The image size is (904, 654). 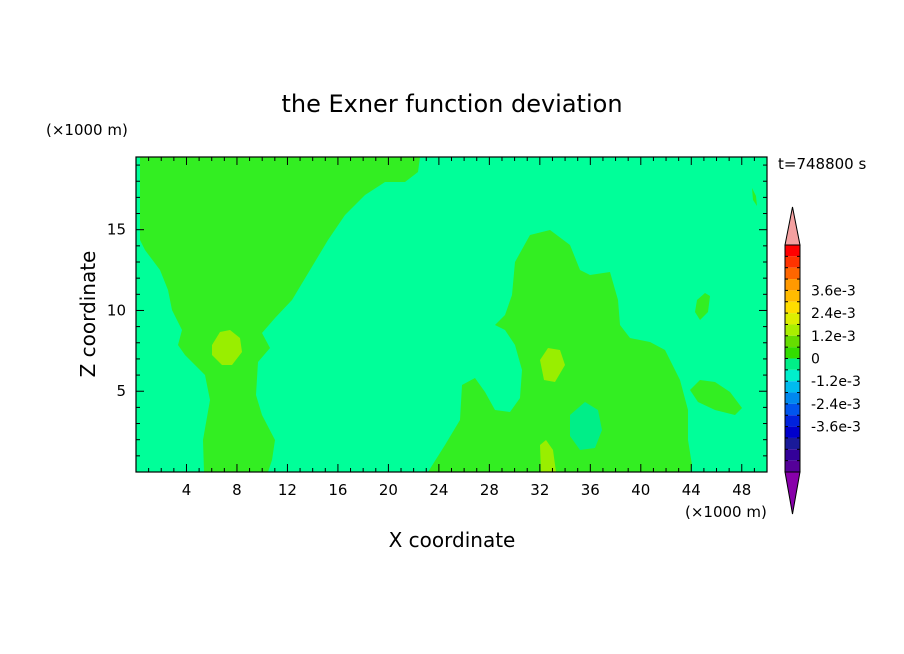 What do you see at coordinates (822, 360) in the screenshot?
I see `colorbar: 3.6e-3 2.4e-3 1.2e-3 0 -1.2e-3 -2.4e-3 -3.6e-3` at bounding box center [822, 360].